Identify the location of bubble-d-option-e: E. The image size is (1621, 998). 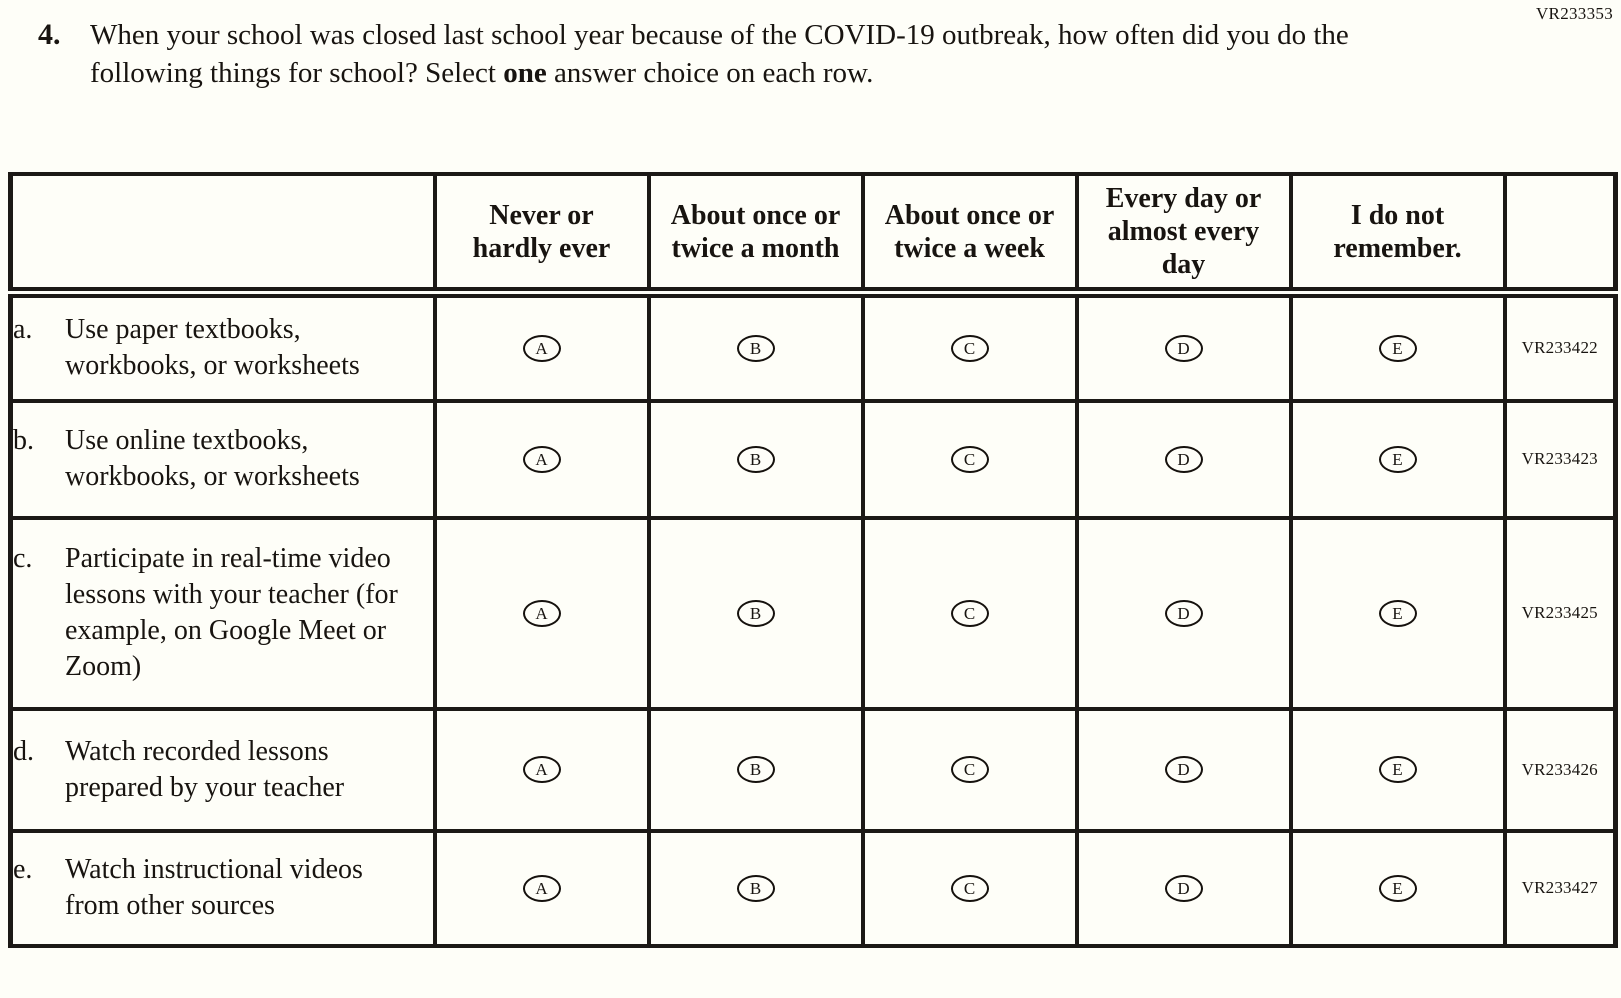
(1397, 769).